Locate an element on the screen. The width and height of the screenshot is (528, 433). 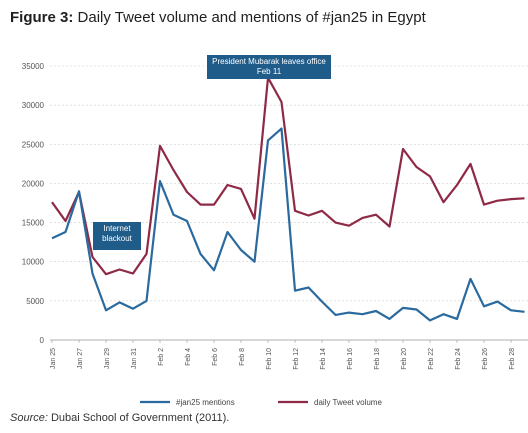
x-tick-label: Feb 20 is located at coordinates (404, 359).